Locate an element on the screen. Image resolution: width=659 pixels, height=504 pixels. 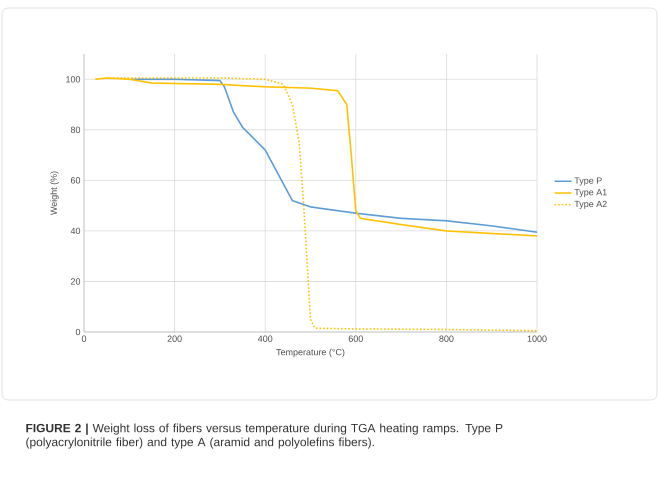
x-tick-label: 600 is located at coordinates (355, 339).